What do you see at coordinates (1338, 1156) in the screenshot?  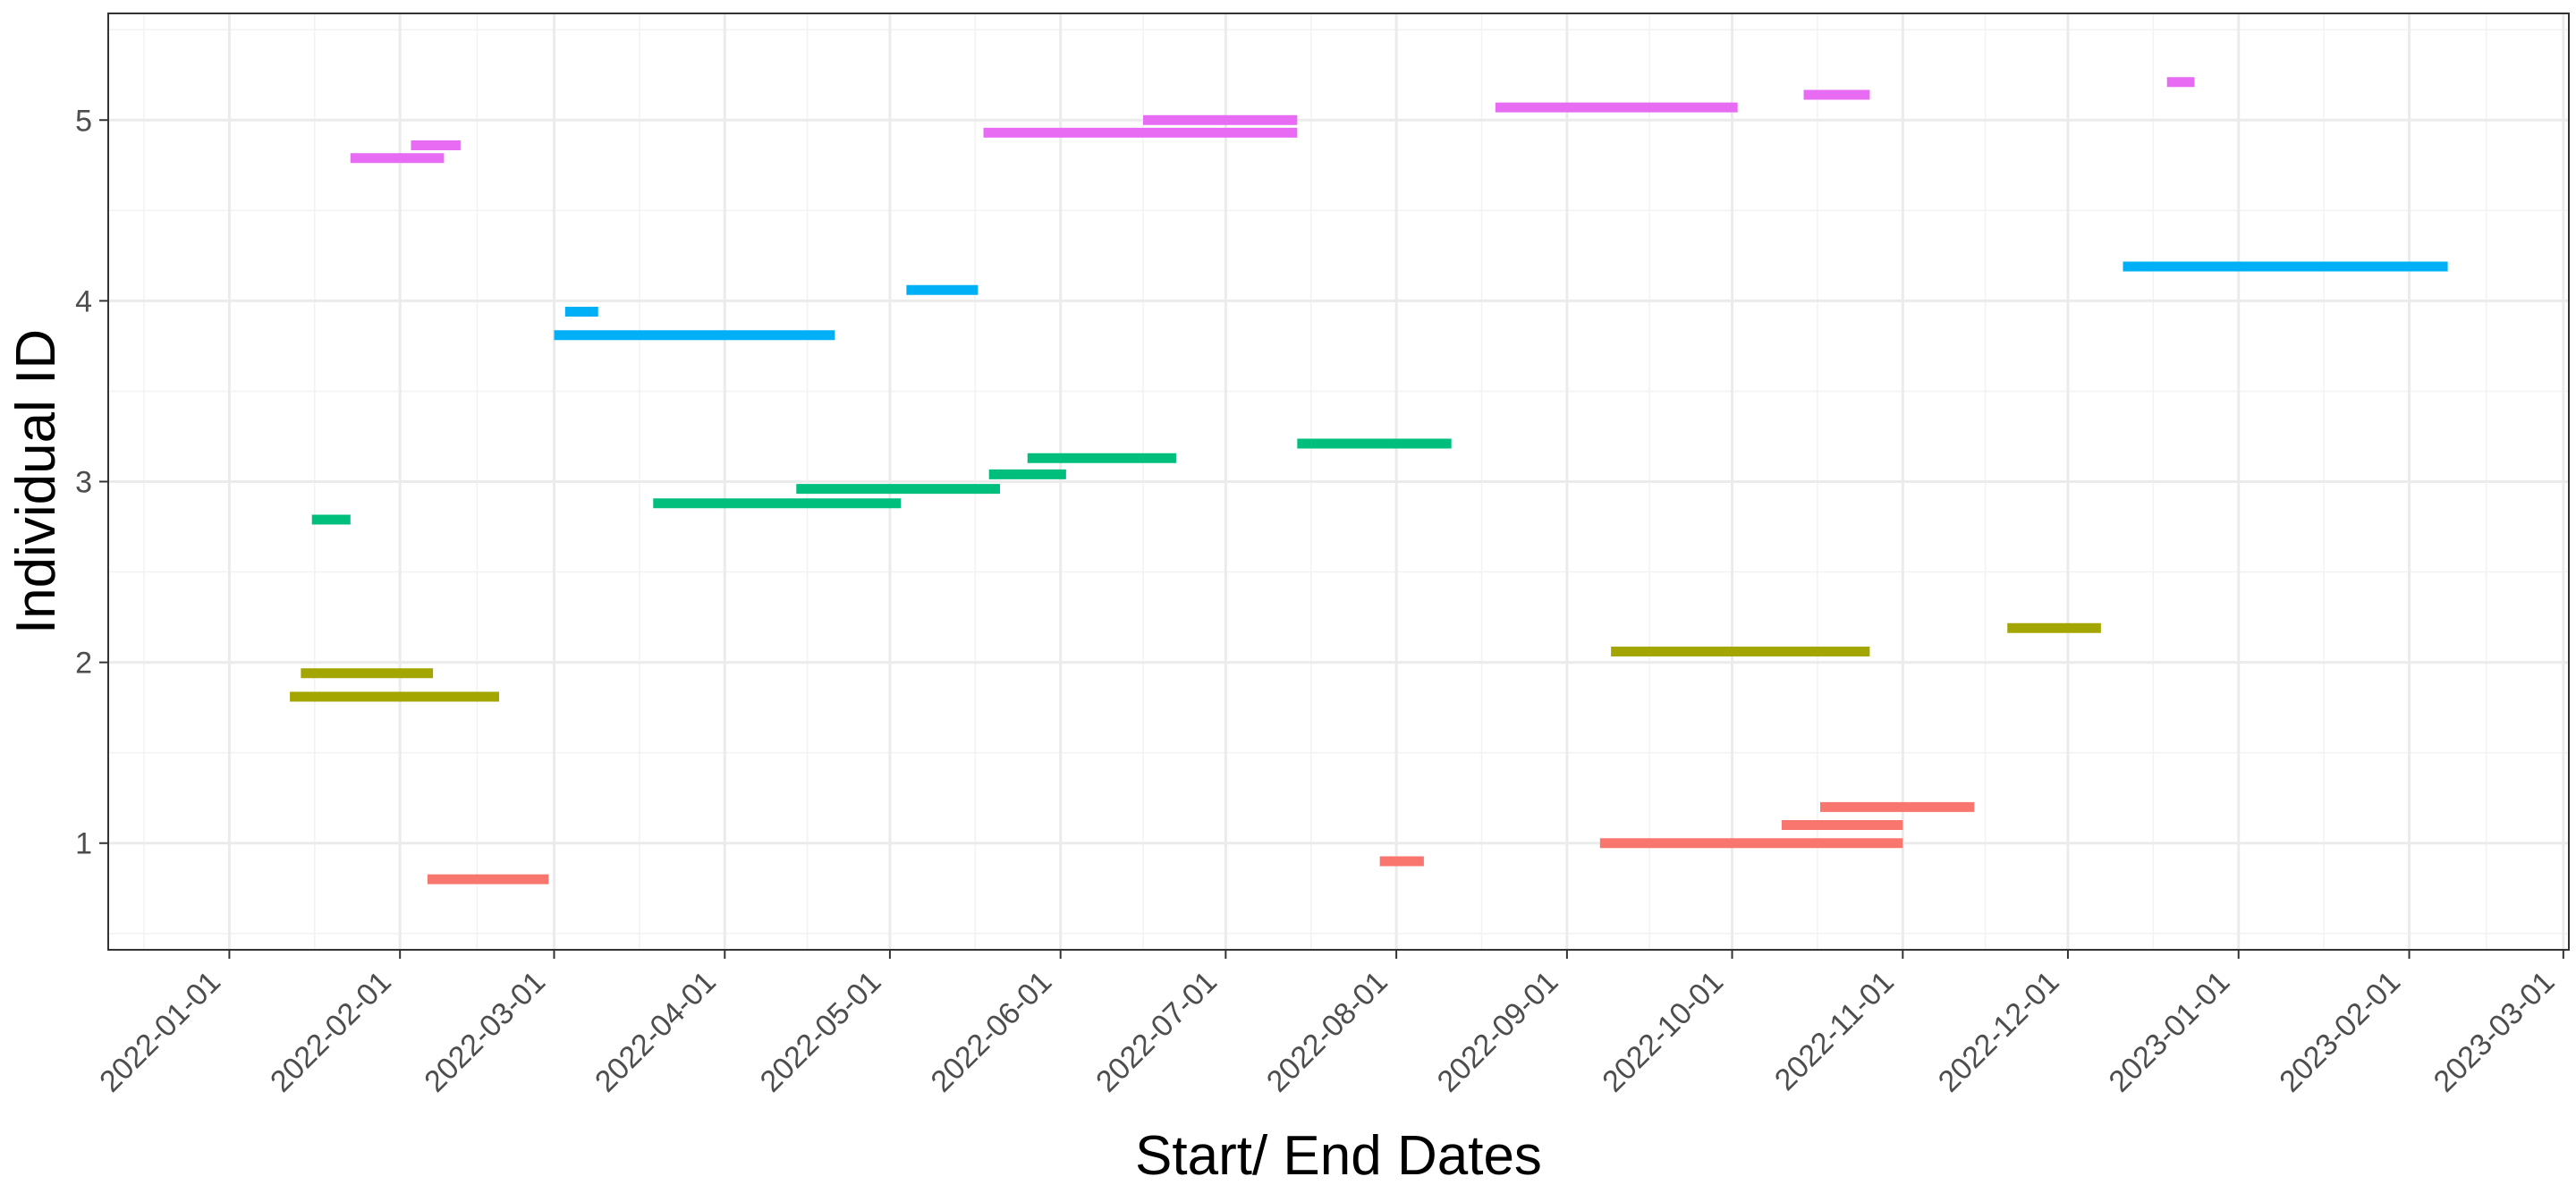 I see `x-axis-title: Start/ End Dates` at bounding box center [1338, 1156].